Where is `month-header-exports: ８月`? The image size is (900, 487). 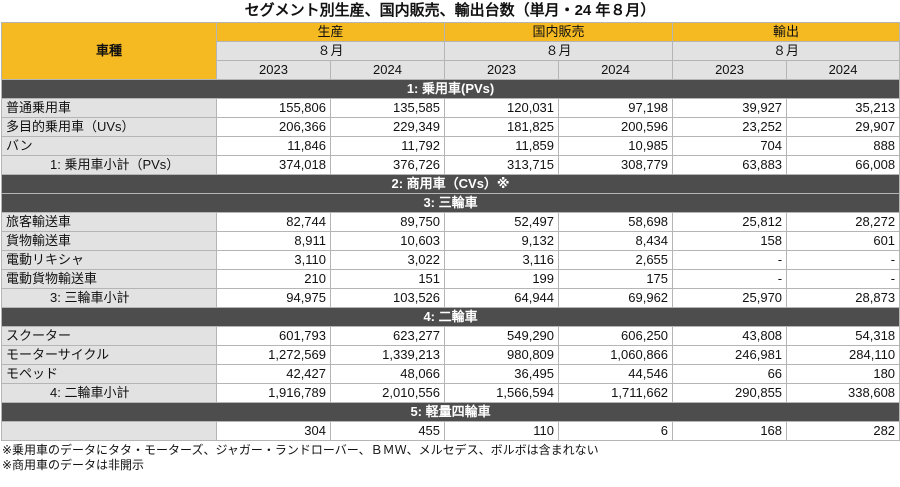 month-header-exports: ８月 is located at coordinates (786, 51).